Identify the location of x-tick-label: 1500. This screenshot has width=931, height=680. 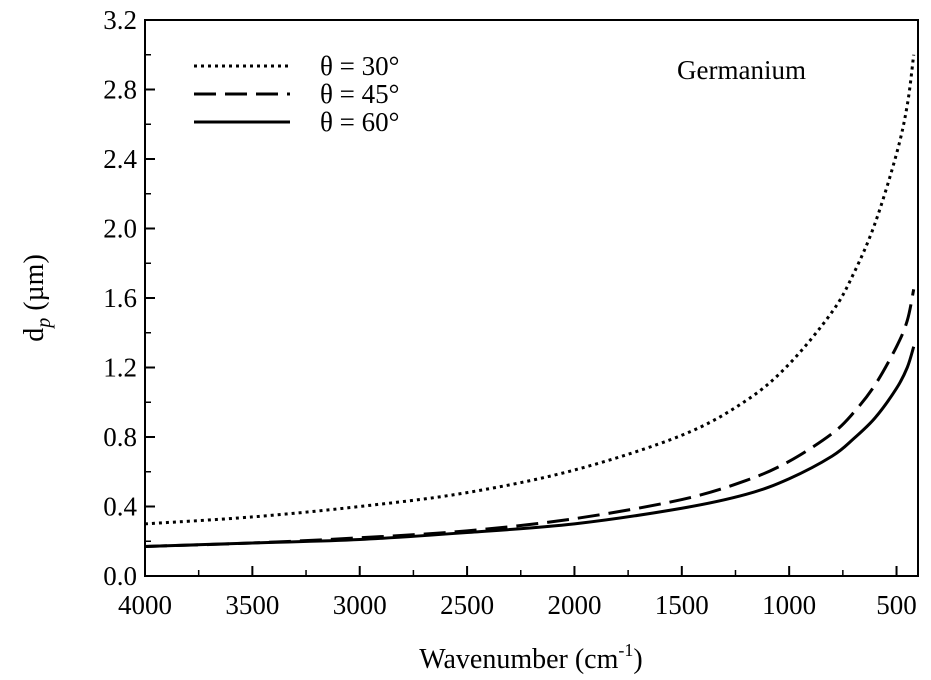
(682, 605).